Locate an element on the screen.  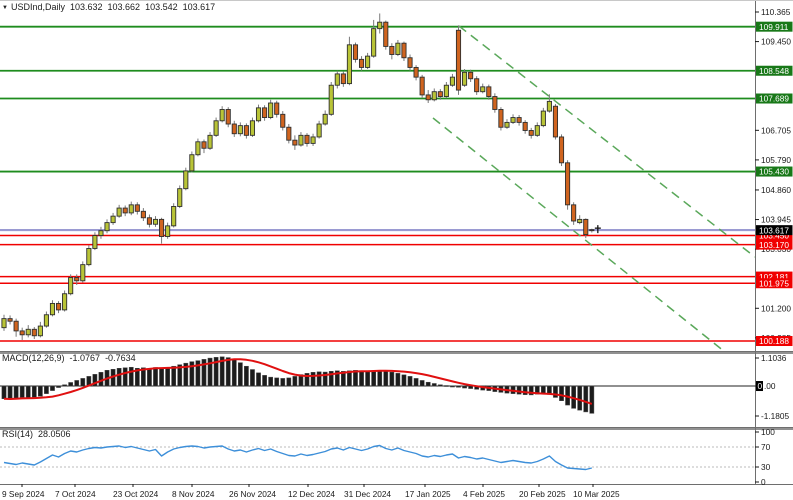
time-axis-label: 4 Feb 2025 is located at coordinates (484, 494).